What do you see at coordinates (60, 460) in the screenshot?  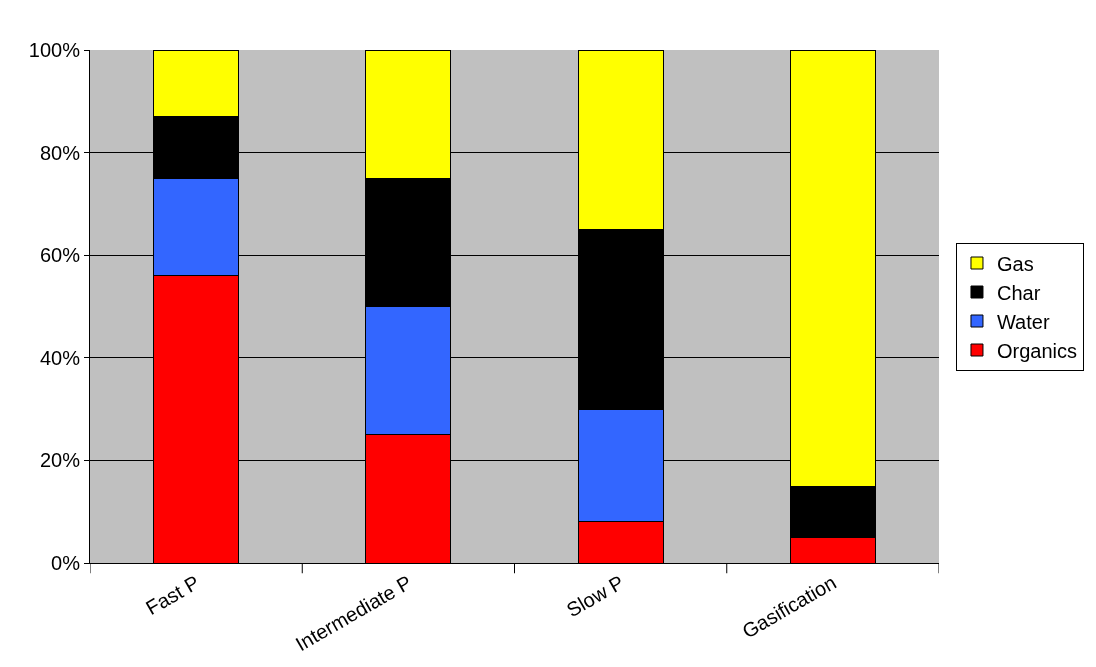 I see `y-tick-label: 20%` at bounding box center [60, 460].